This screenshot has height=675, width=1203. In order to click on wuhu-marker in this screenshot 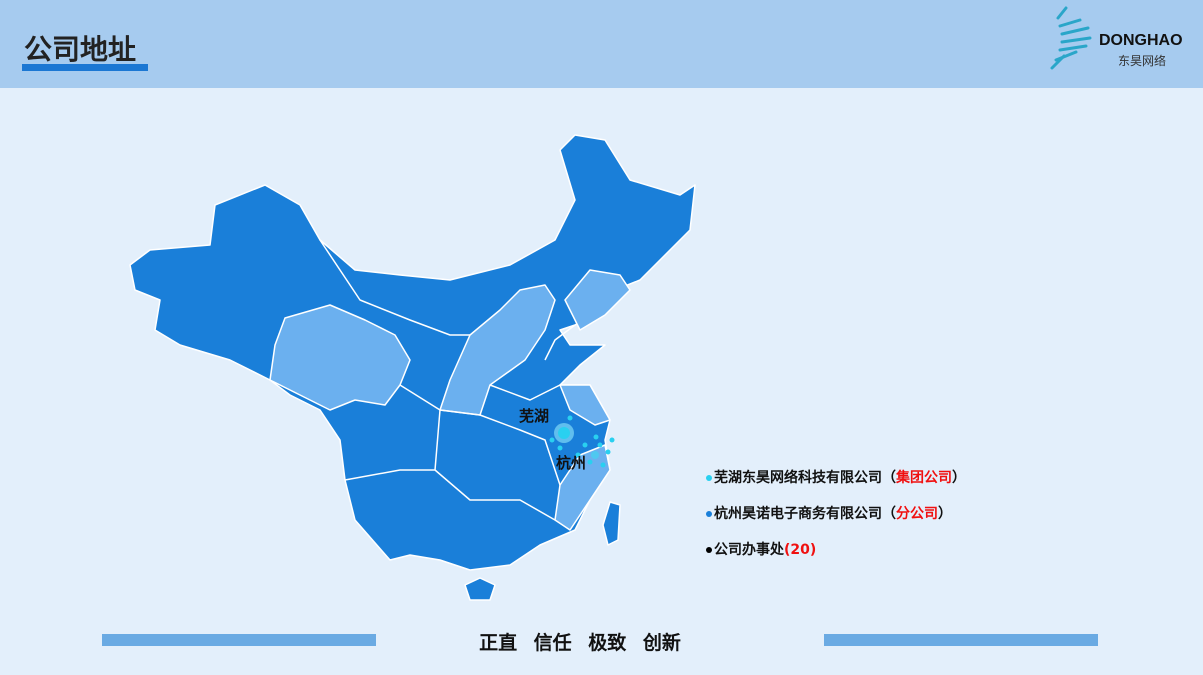, I will do `click(564, 433)`.